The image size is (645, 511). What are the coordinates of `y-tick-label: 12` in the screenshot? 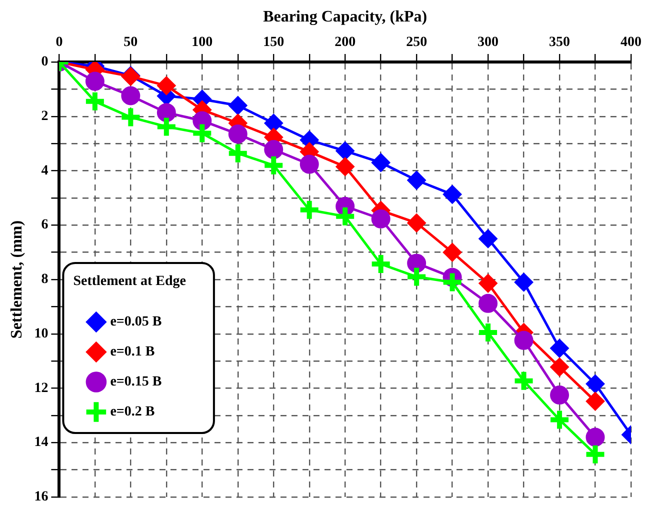 It's located at (41, 388).